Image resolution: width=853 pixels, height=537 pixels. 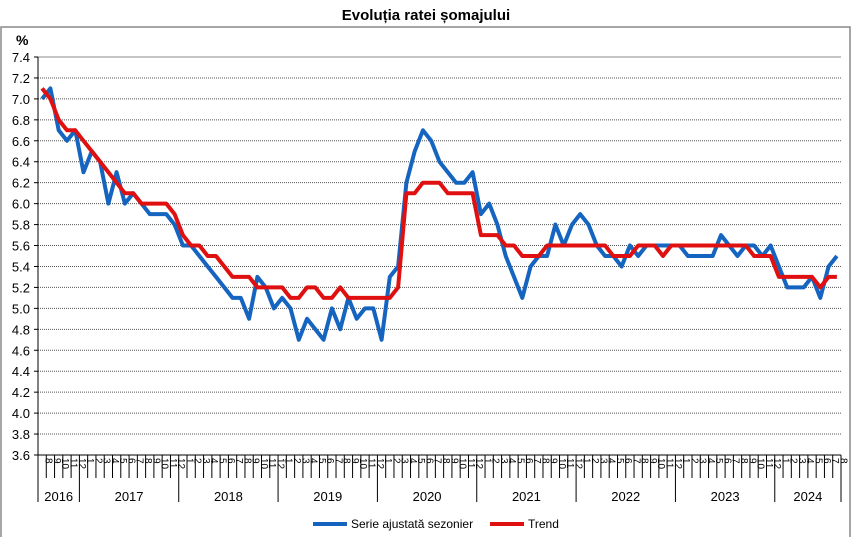 I want to click on y-tick-label: 3.8, so click(x=21, y=434).